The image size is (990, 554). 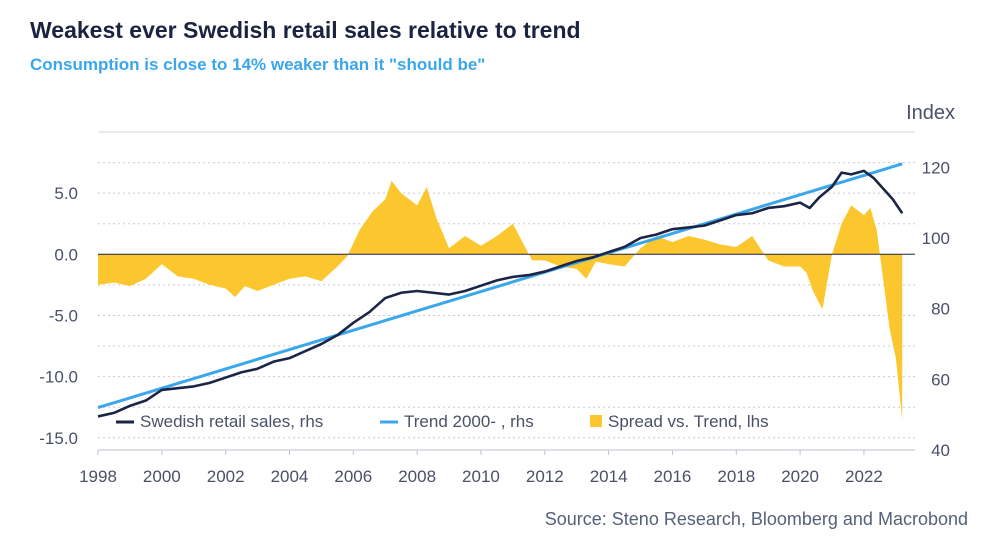 What do you see at coordinates (231, 421) in the screenshot?
I see `legend-label-retail: Swedish retail sales, rhs` at bounding box center [231, 421].